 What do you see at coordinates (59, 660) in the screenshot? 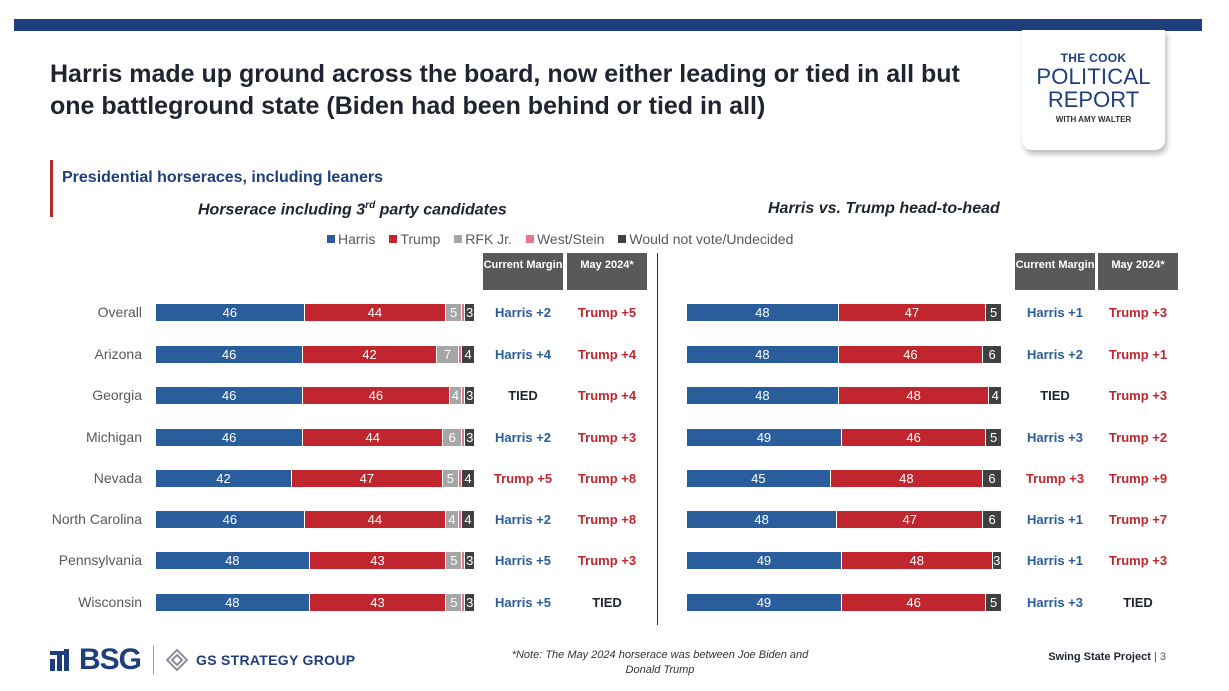
I see `bsg-bars-icon` at bounding box center [59, 660].